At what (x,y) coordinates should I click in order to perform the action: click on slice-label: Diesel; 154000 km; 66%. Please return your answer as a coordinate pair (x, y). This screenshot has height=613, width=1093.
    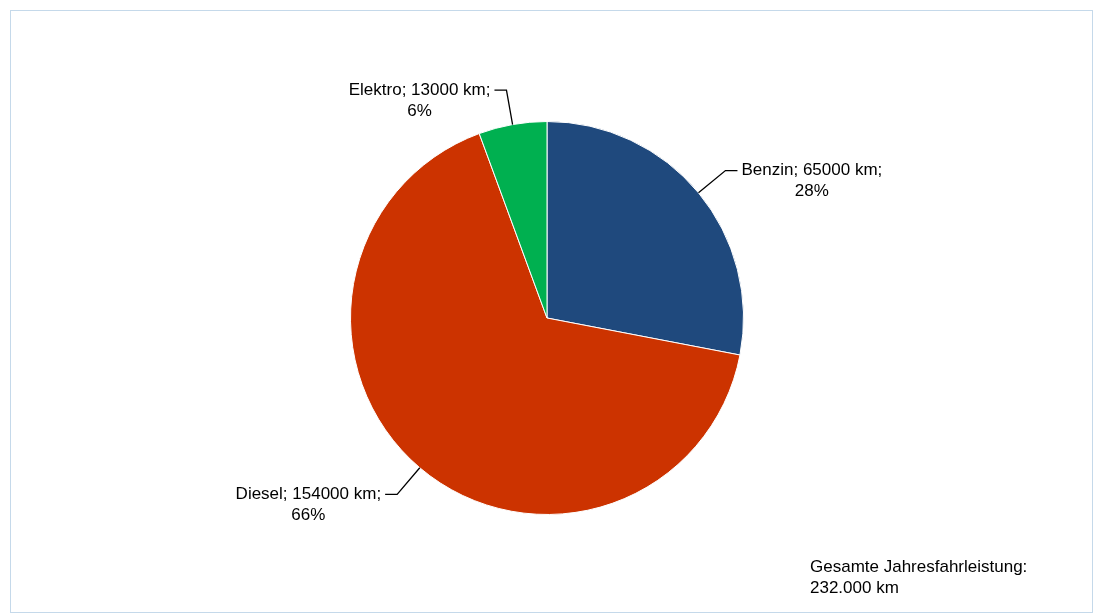
    Looking at the image, I should click on (308, 504).